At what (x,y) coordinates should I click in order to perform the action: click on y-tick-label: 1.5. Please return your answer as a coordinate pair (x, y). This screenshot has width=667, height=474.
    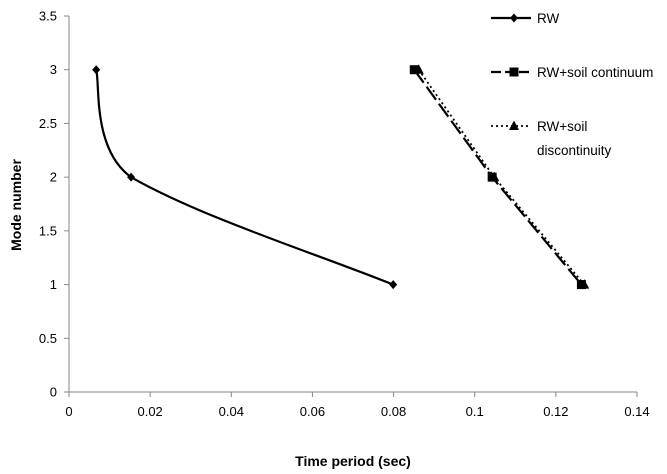
    Looking at the image, I should click on (48, 230).